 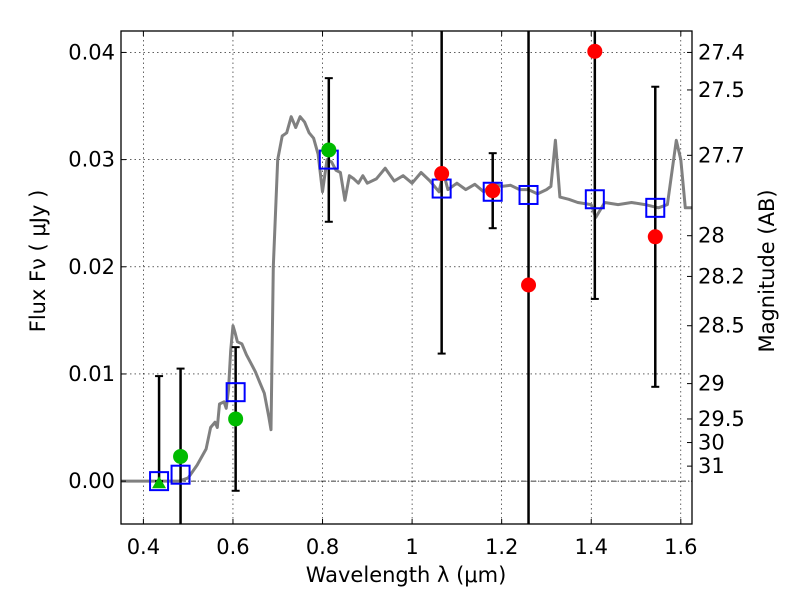 I want to click on y-tick-label: 0.00, so click(x=91, y=481).